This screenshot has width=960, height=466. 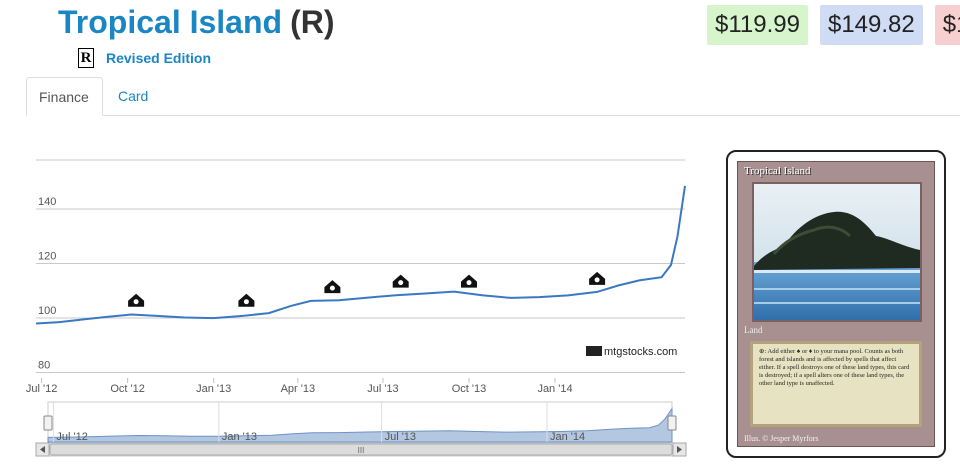 I want to click on card-rarity: (R), so click(x=312, y=22).